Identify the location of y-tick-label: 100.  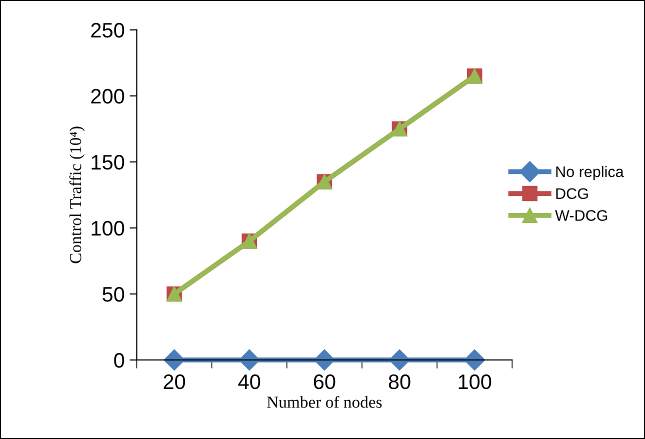
(108, 228).